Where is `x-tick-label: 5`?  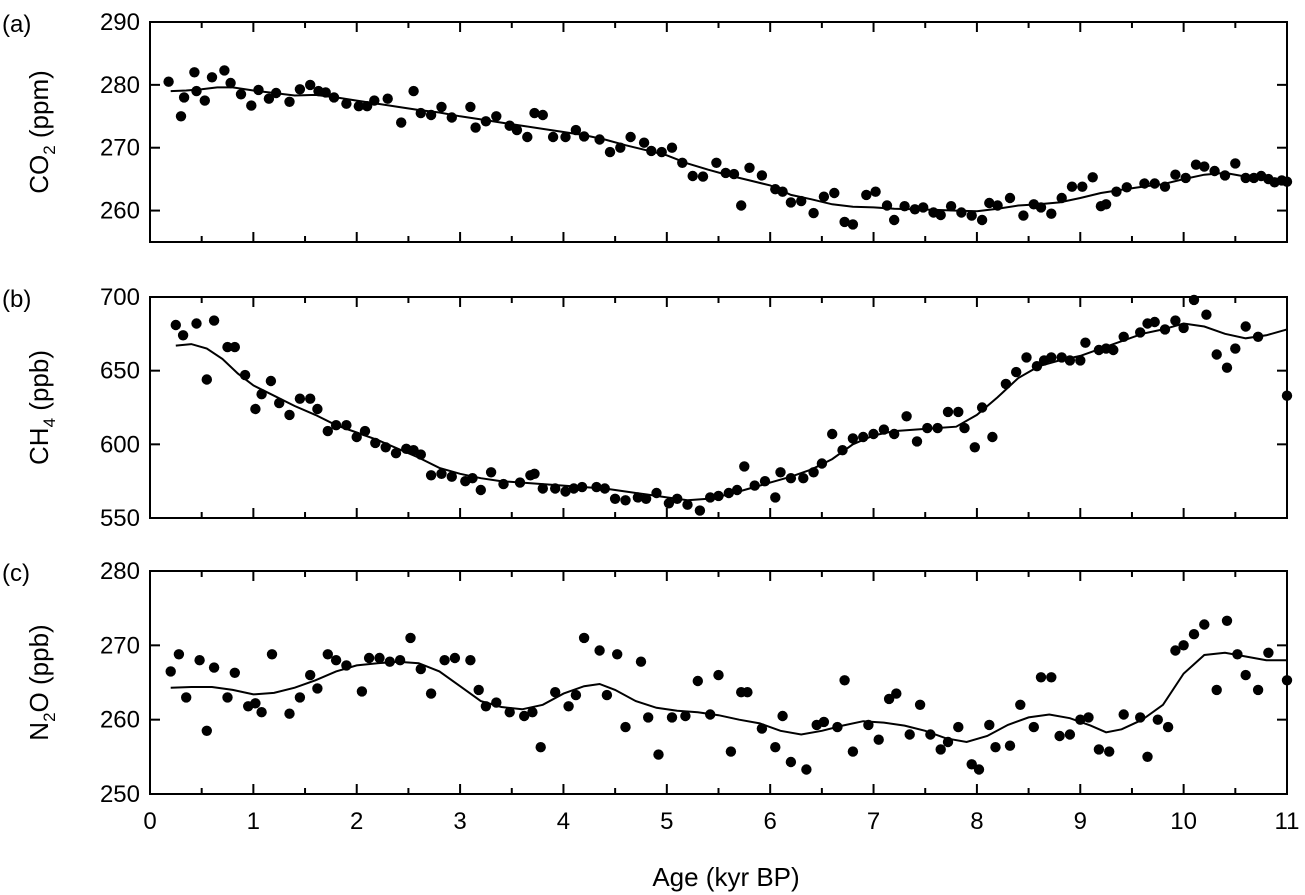 x-tick-label: 5 is located at coordinates (666, 821).